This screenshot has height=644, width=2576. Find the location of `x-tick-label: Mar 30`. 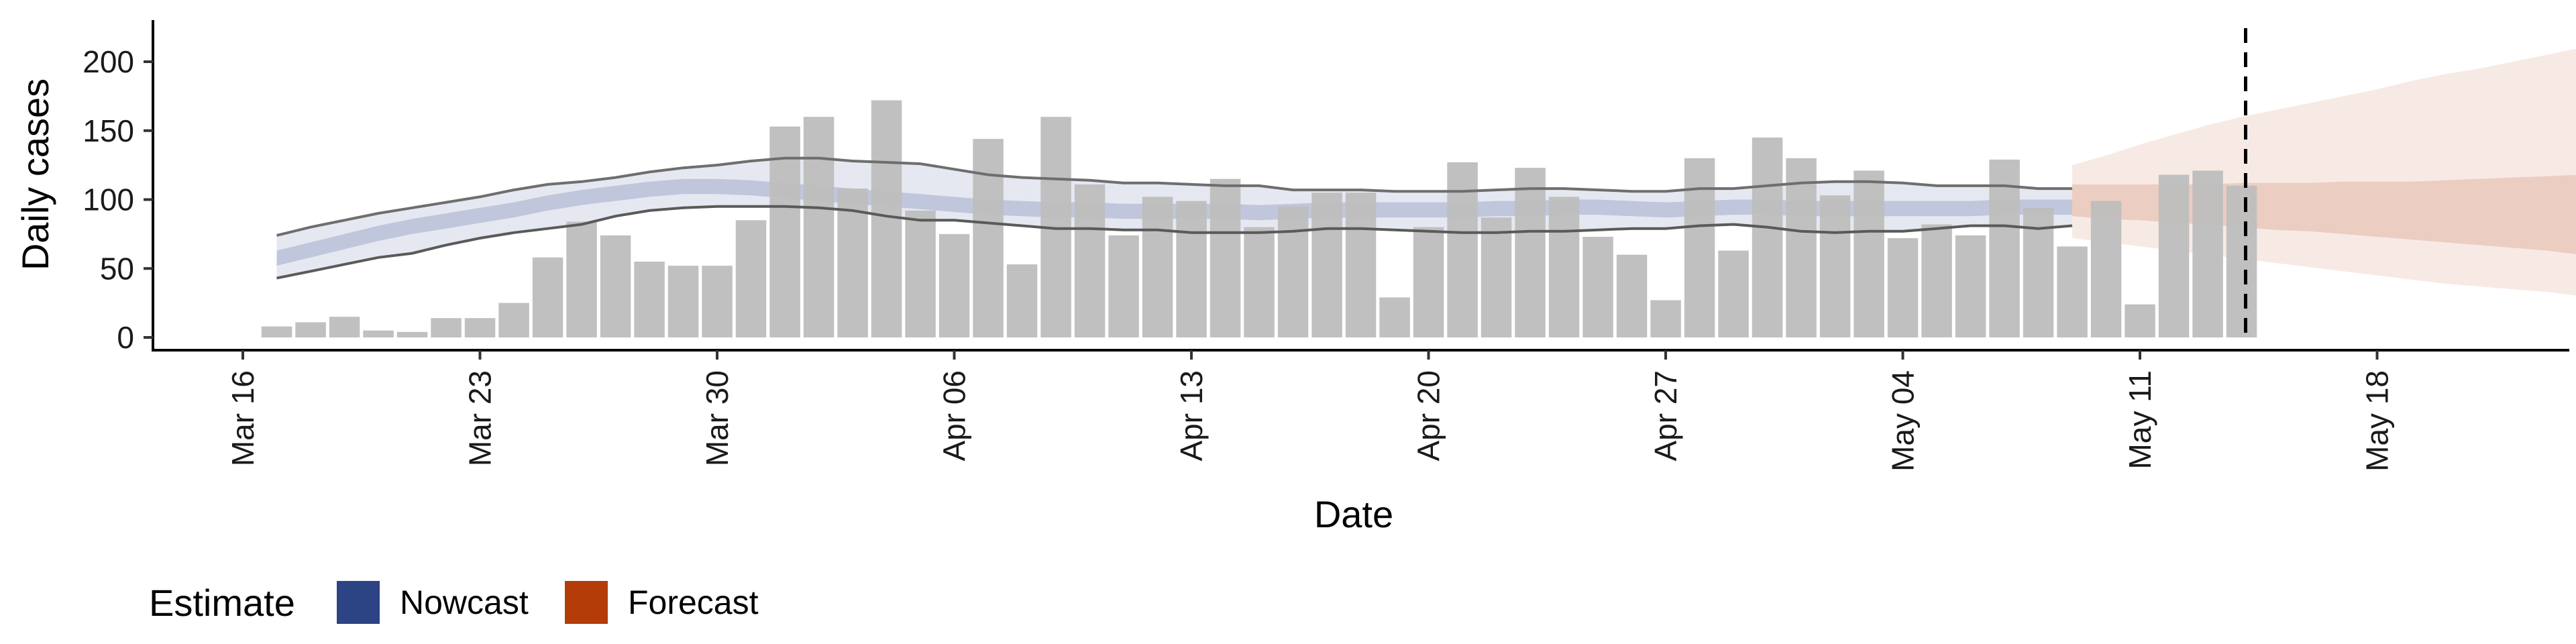

x-tick-label: Mar 30 is located at coordinates (717, 418).